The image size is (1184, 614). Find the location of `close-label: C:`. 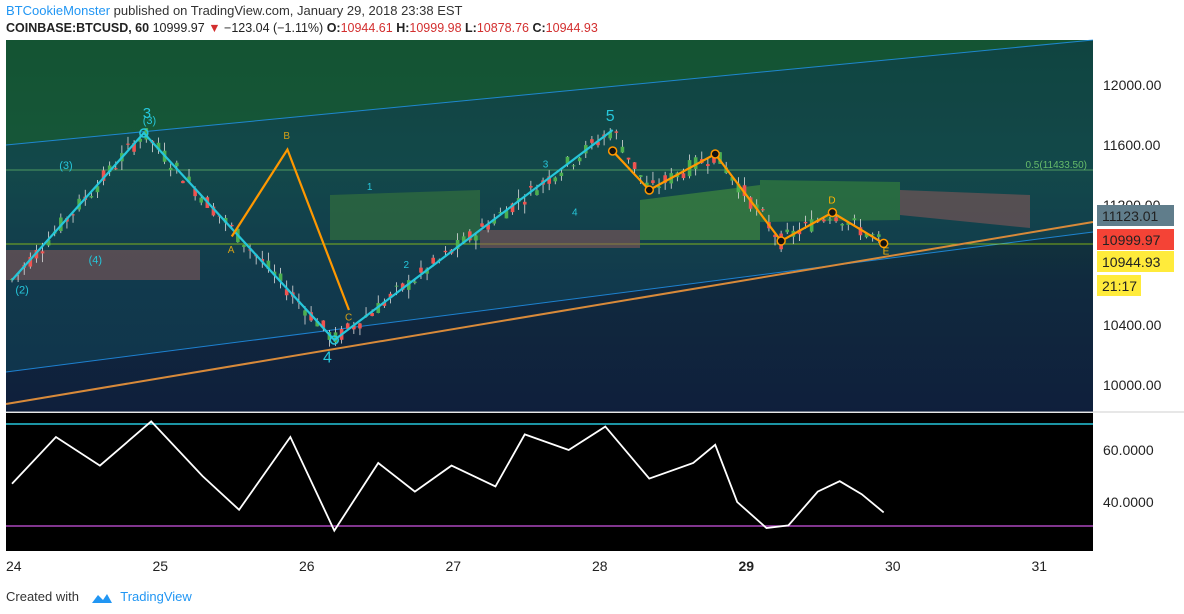

close-label: C: is located at coordinates (539, 28).